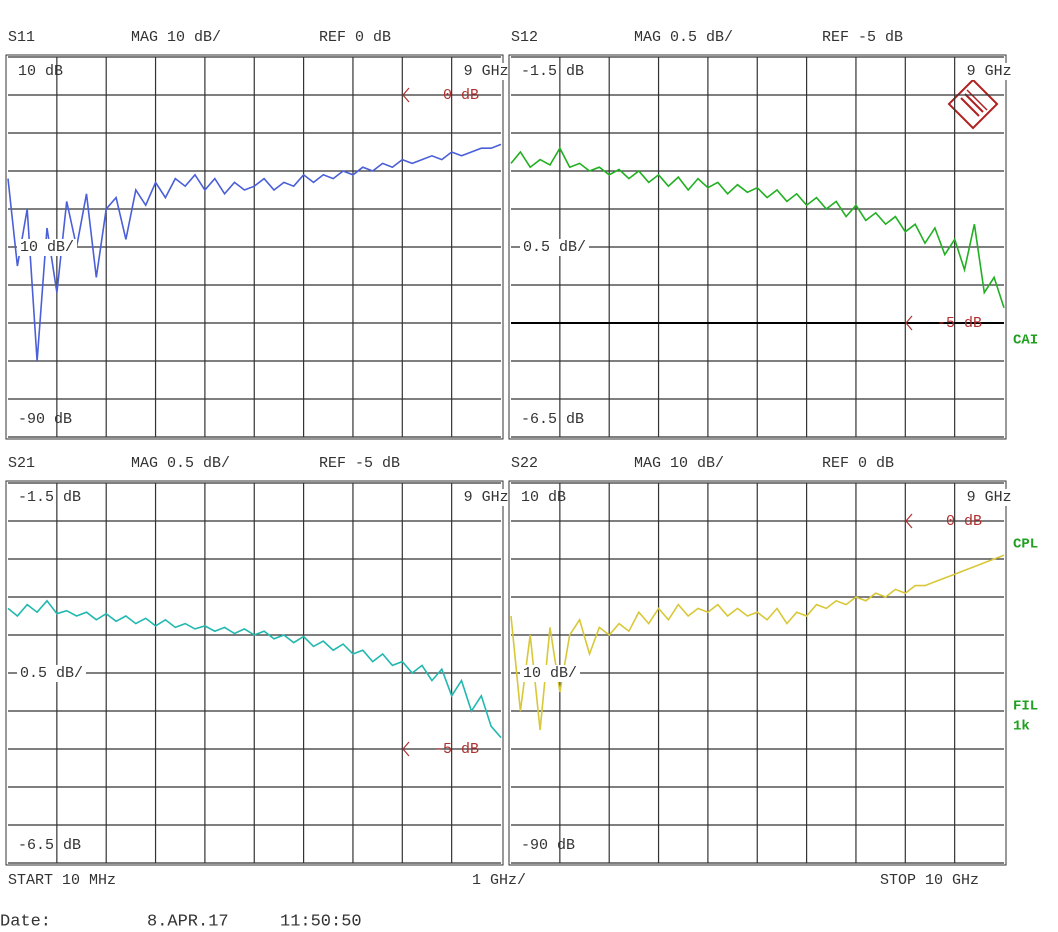 The image size is (1058, 932). What do you see at coordinates (499, 880) in the screenshot?
I see `division-label: 1 GHz/` at bounding box center [499, 880].